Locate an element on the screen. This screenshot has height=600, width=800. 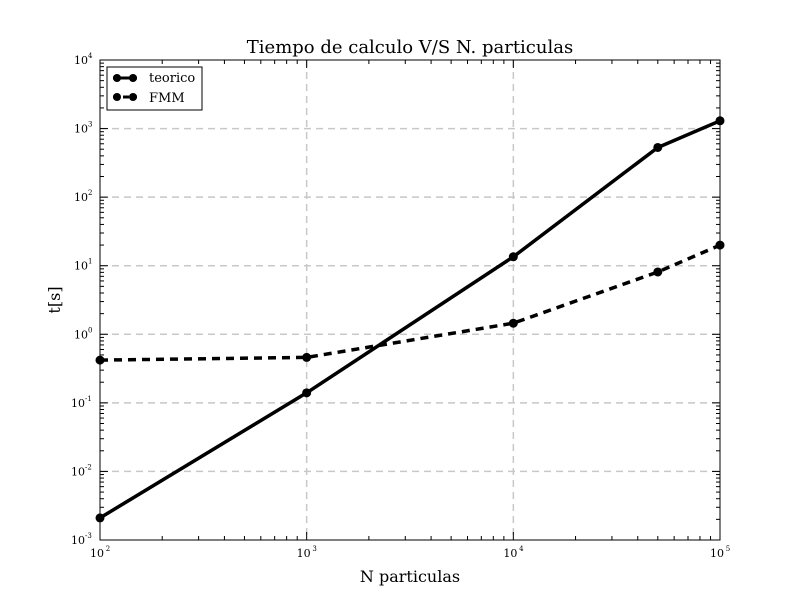
legend-label-fmm: FMM is located at coordinates (167, 98).